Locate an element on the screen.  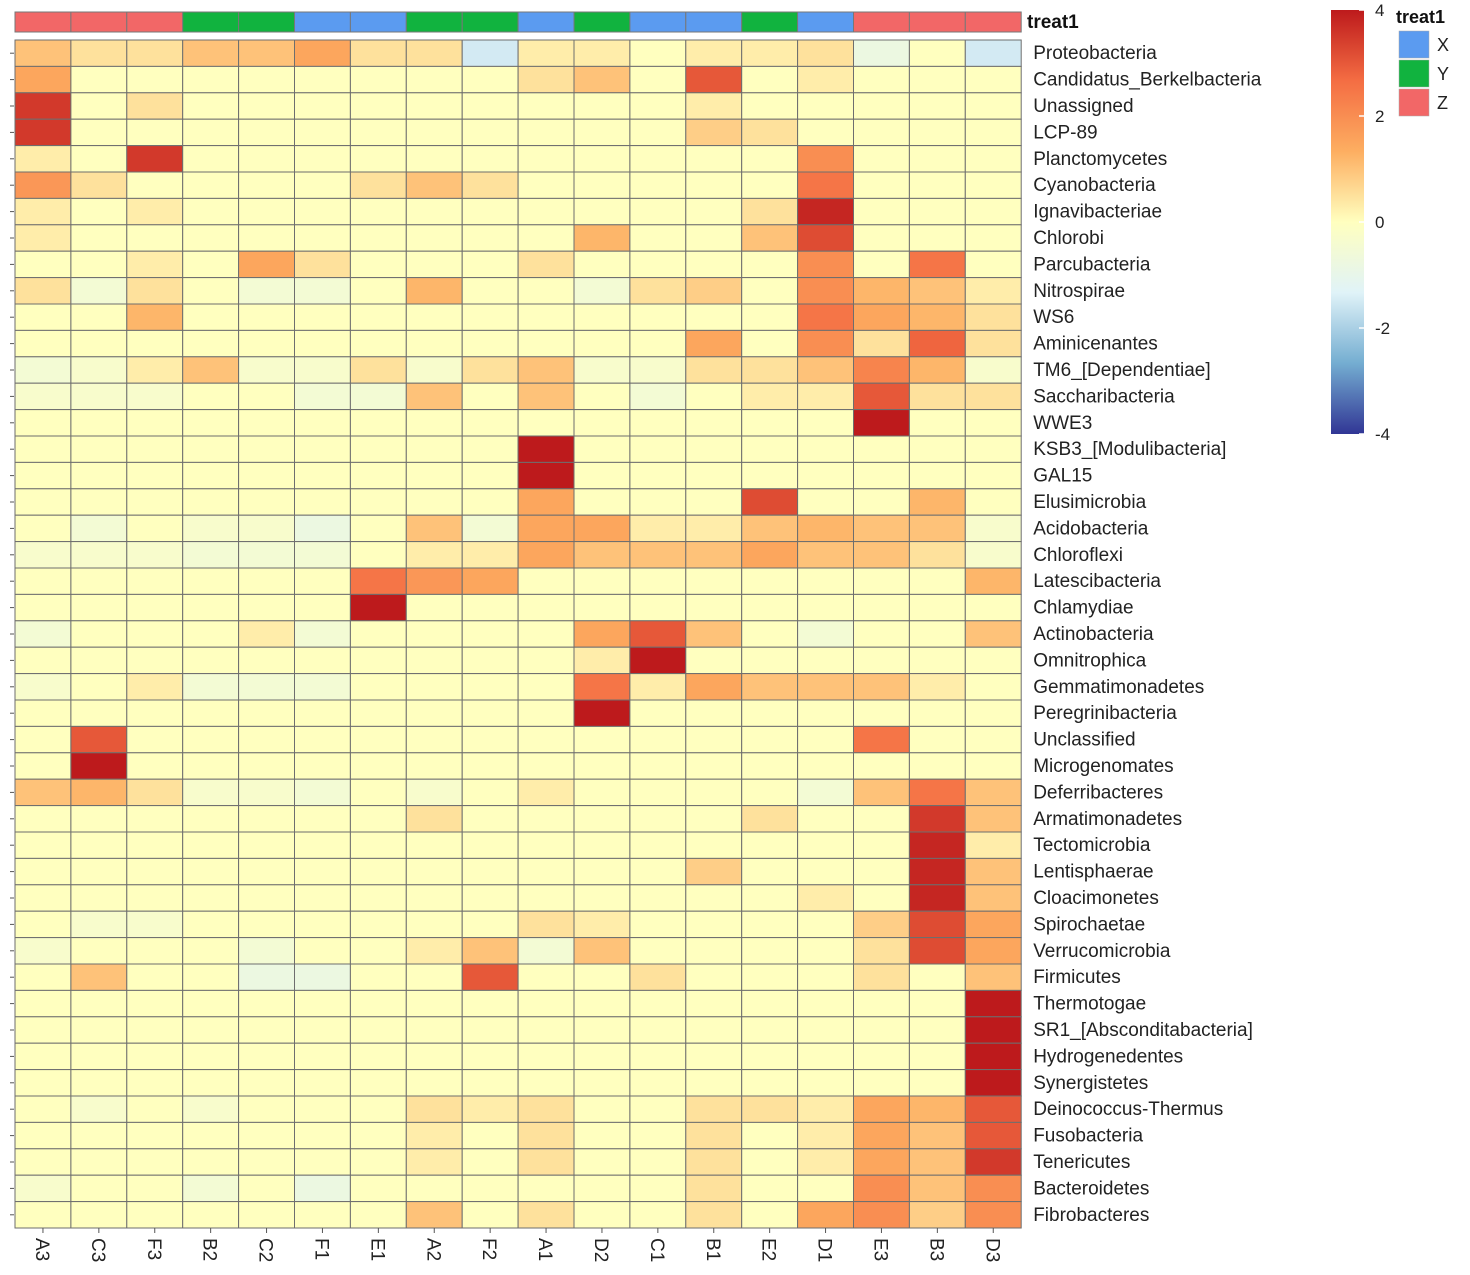
row-label: Fibrobacteres is located at coordinates (1091, 1215).